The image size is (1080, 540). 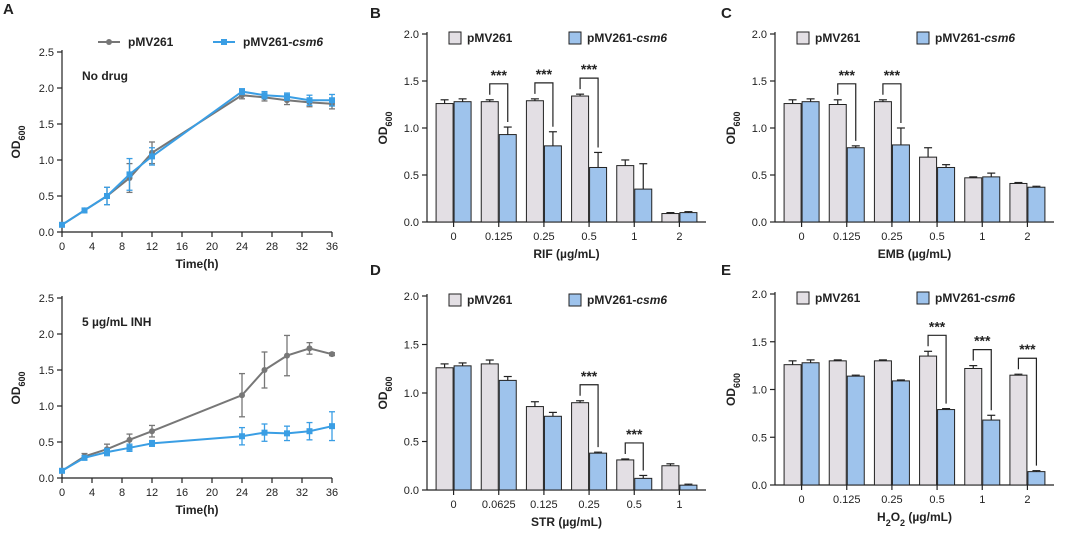 I want to click on panel-letter: E, so click(x=726, y=270).